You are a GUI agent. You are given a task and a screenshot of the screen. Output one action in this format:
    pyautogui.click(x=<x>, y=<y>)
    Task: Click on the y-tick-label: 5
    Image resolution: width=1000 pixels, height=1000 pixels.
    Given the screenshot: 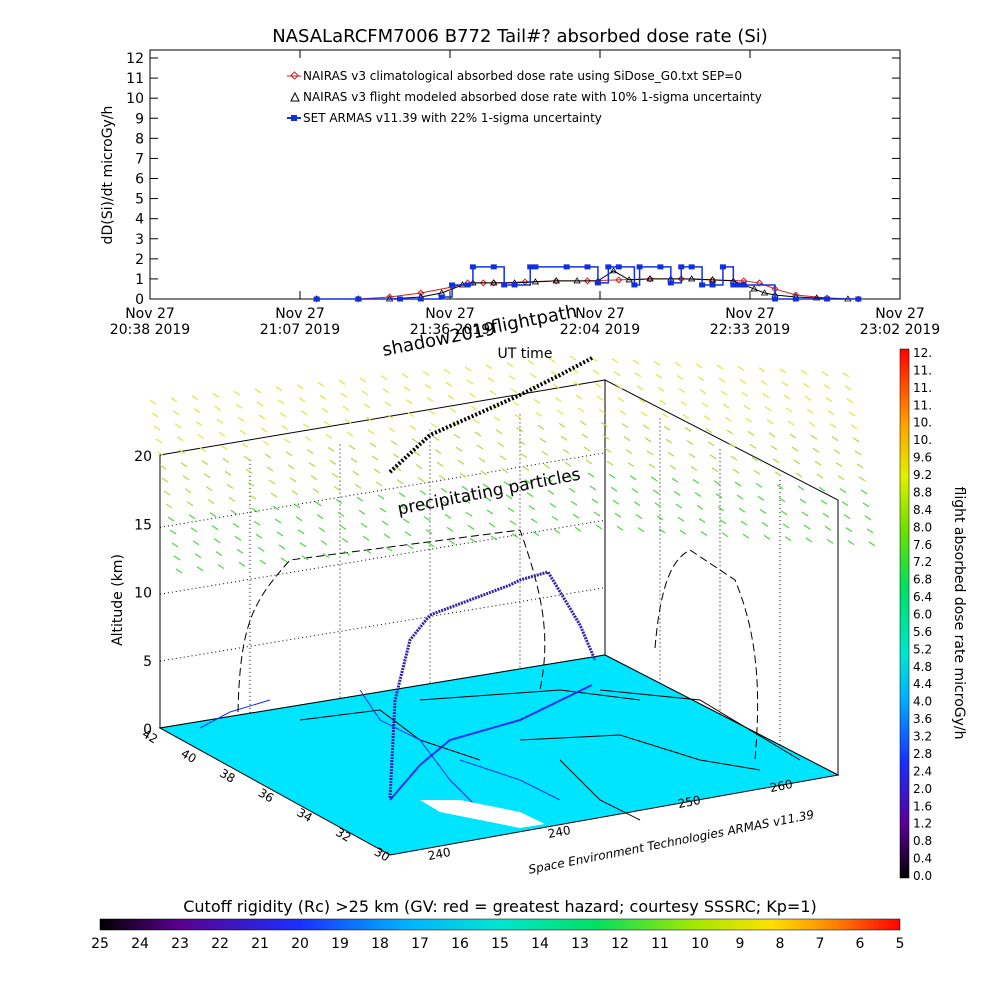 What is the action you would take?
    pyautogui.click(x=139, y=200)
    